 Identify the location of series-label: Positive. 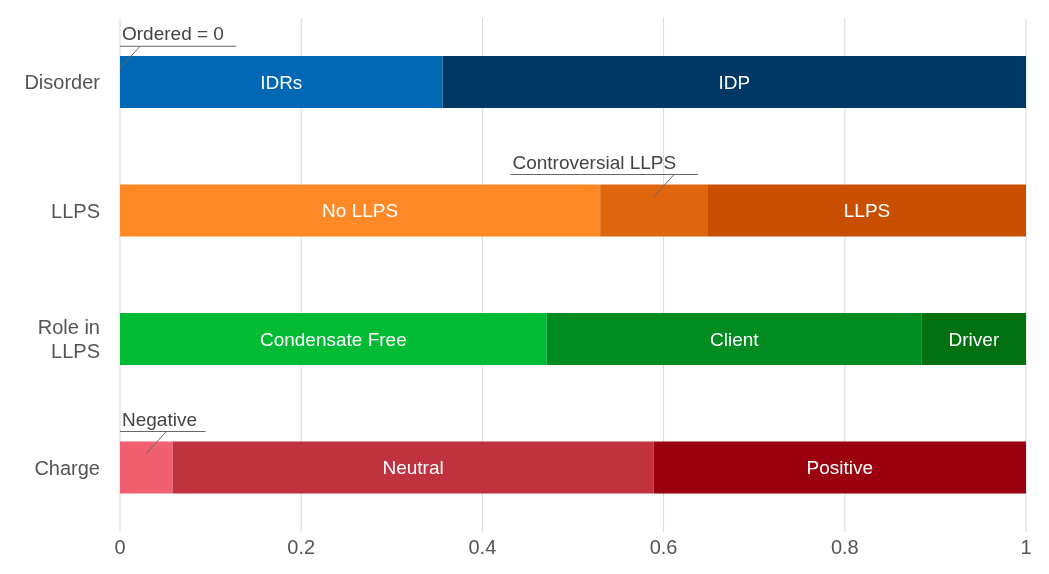
(840, 467).